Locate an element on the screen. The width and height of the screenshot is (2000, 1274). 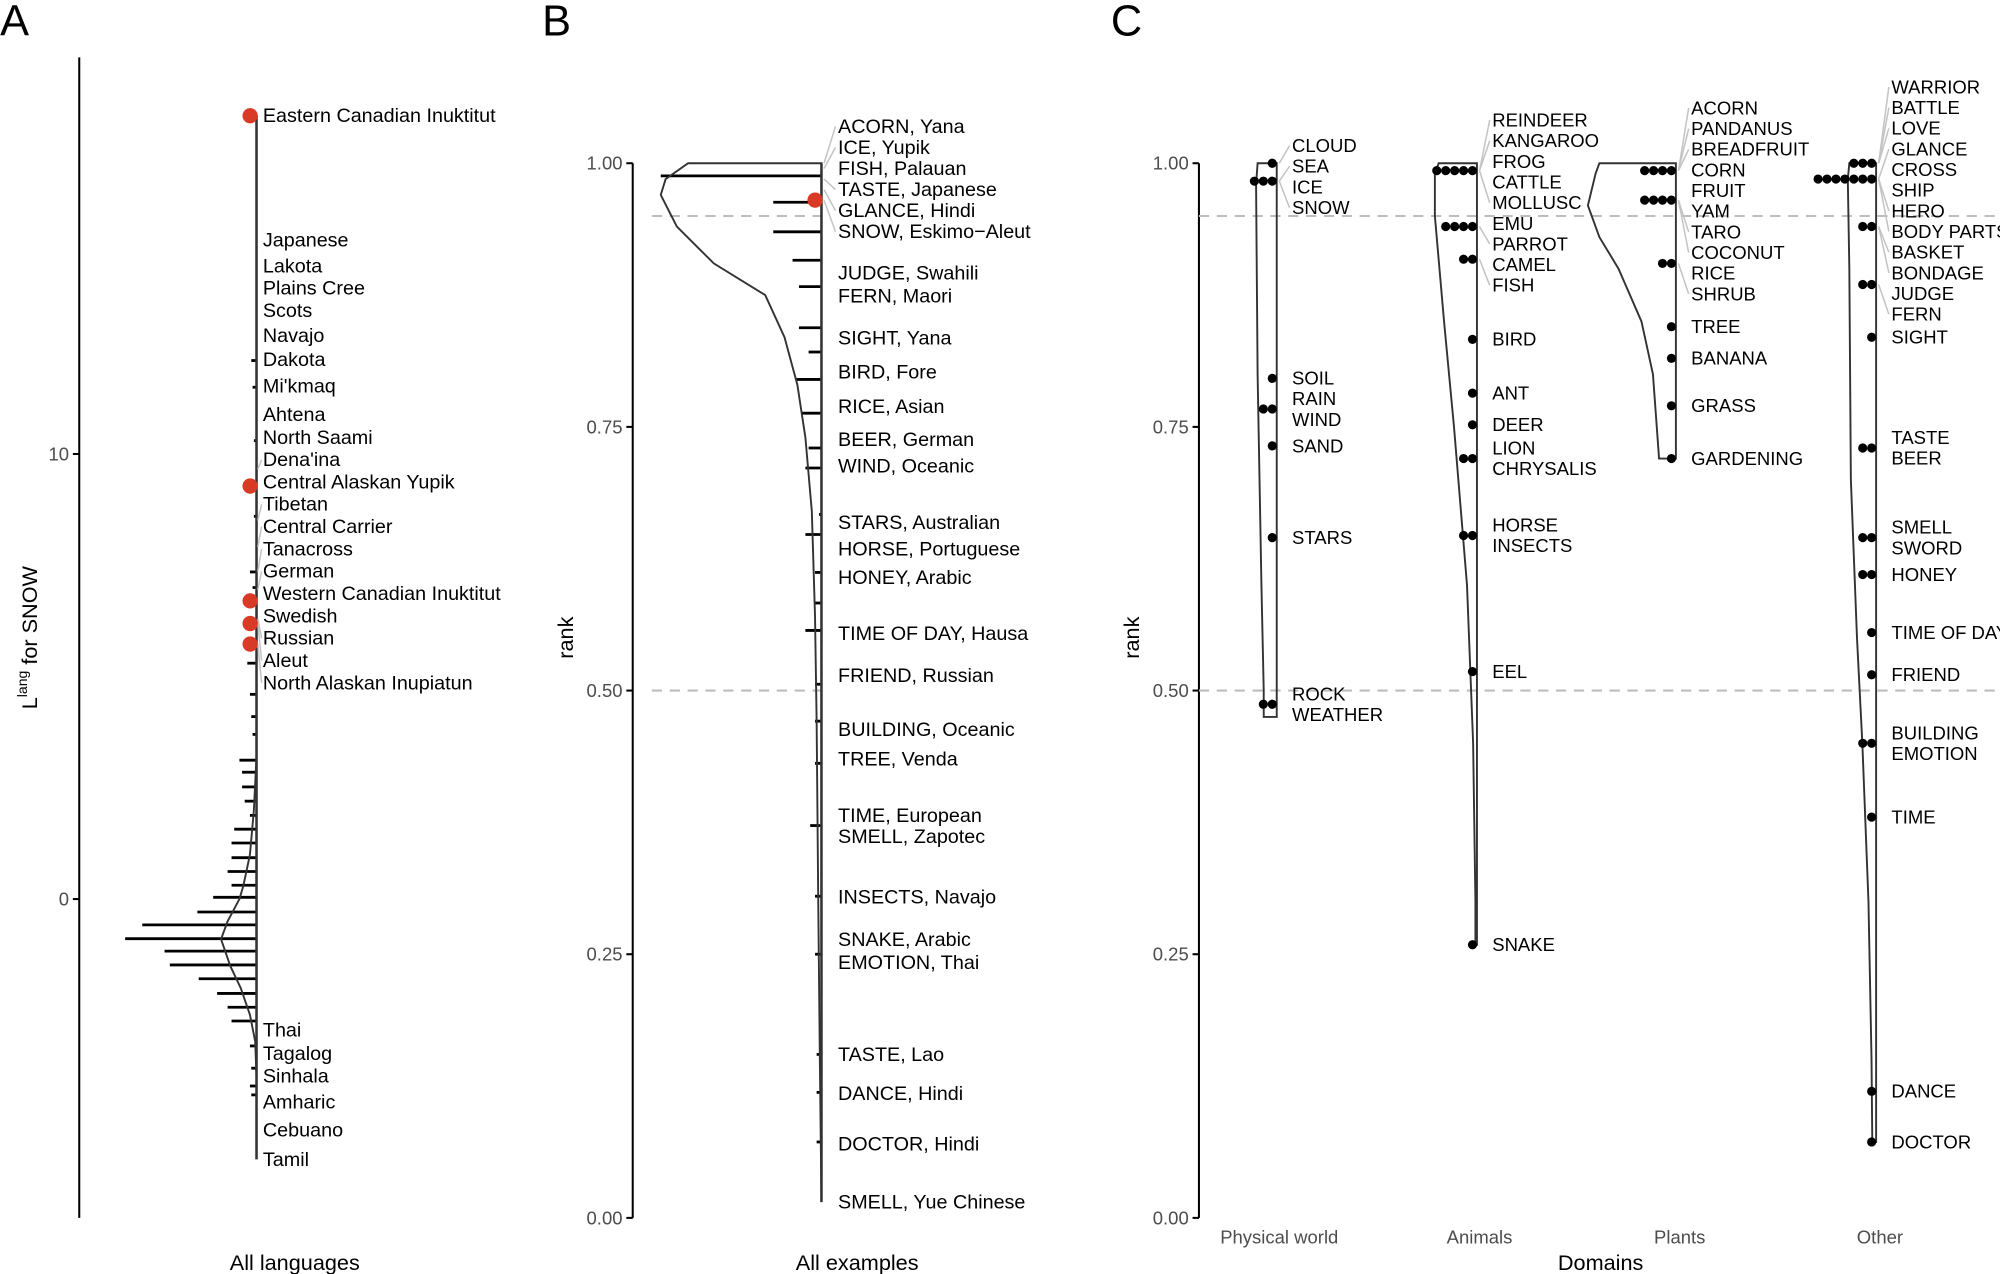
language-label: Dena'ina is located at coordinates (301, 460).